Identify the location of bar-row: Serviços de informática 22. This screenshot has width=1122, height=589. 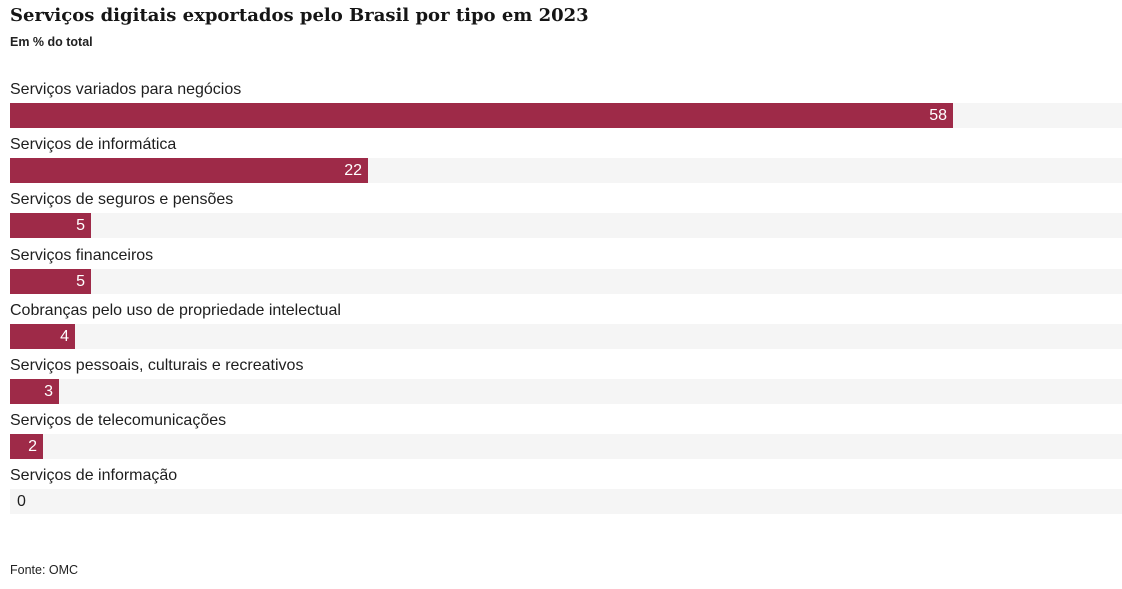
(566, 160).